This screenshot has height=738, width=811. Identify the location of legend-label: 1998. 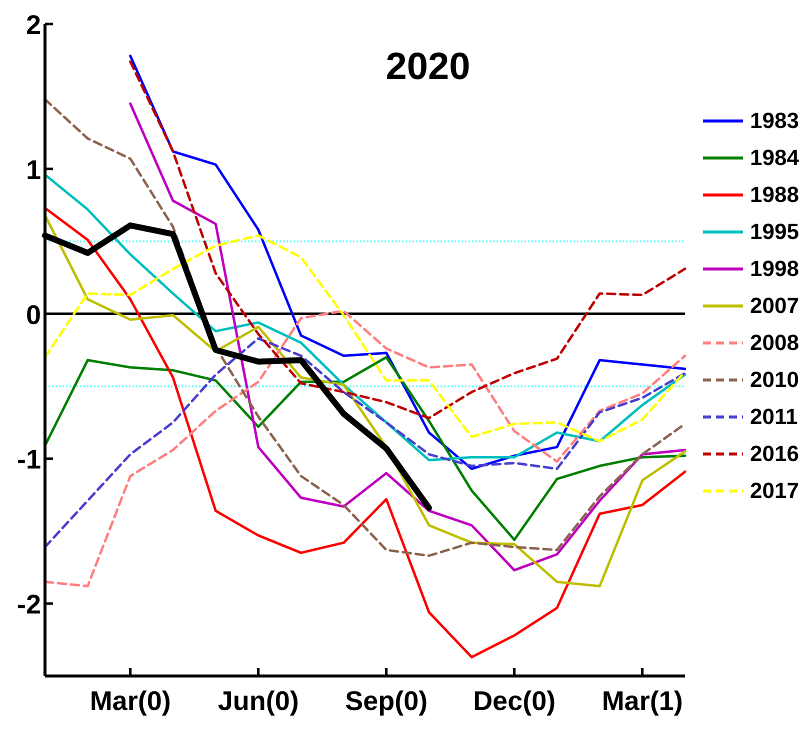
(774, 269).